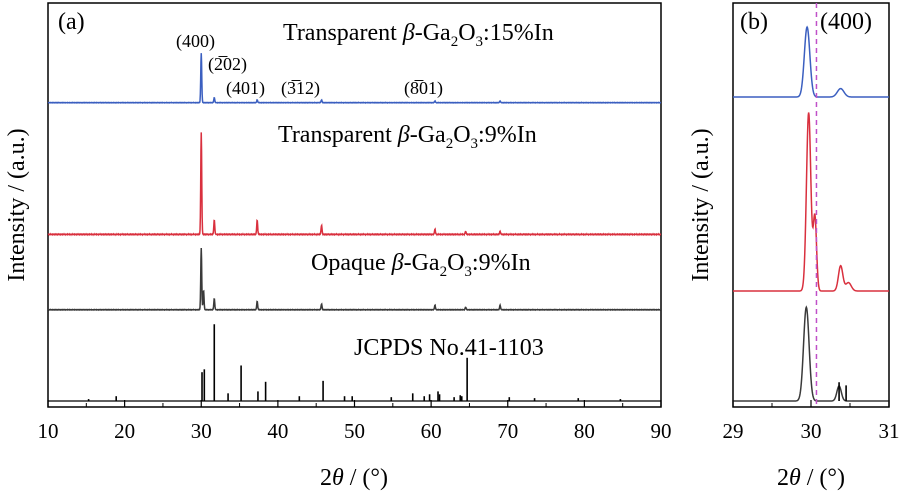  I want to click on x-tick-label: 80, so click(584, 431).